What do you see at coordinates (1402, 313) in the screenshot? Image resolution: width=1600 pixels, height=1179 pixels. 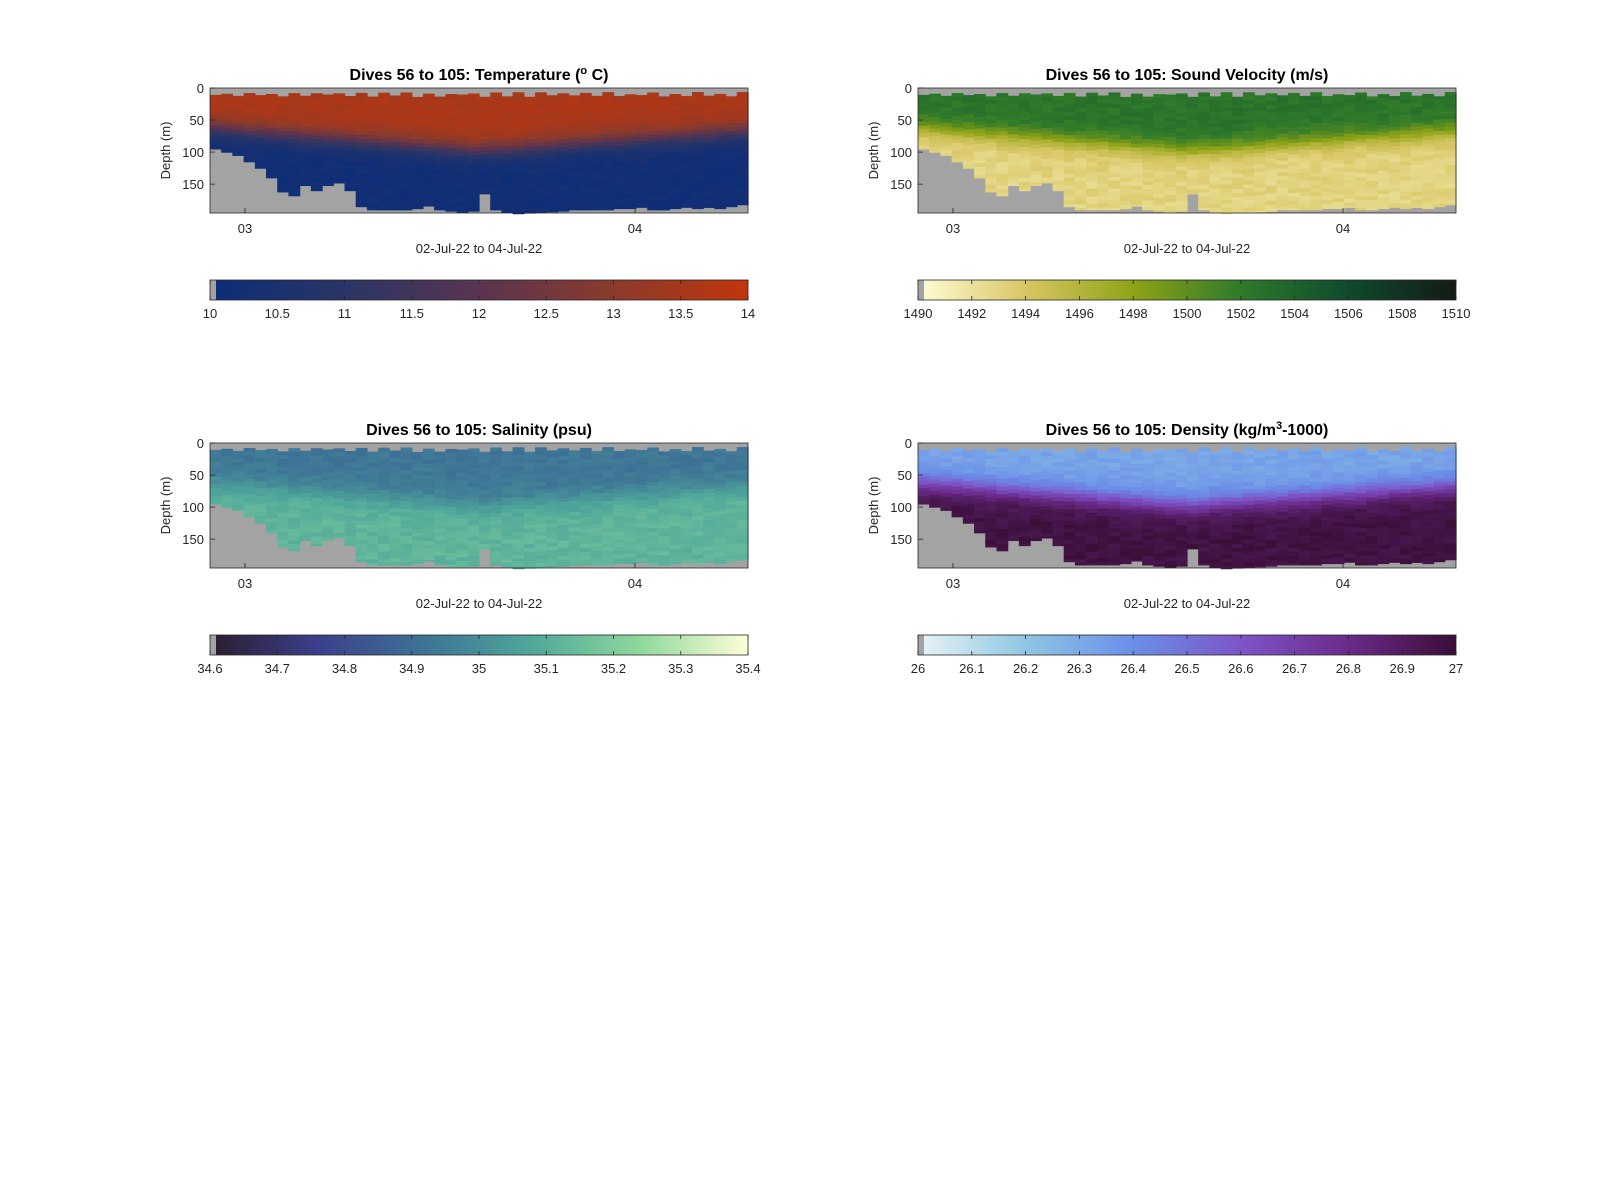 I see `colorbar-tick-label: 1508` at bounding box center [1402, 313].